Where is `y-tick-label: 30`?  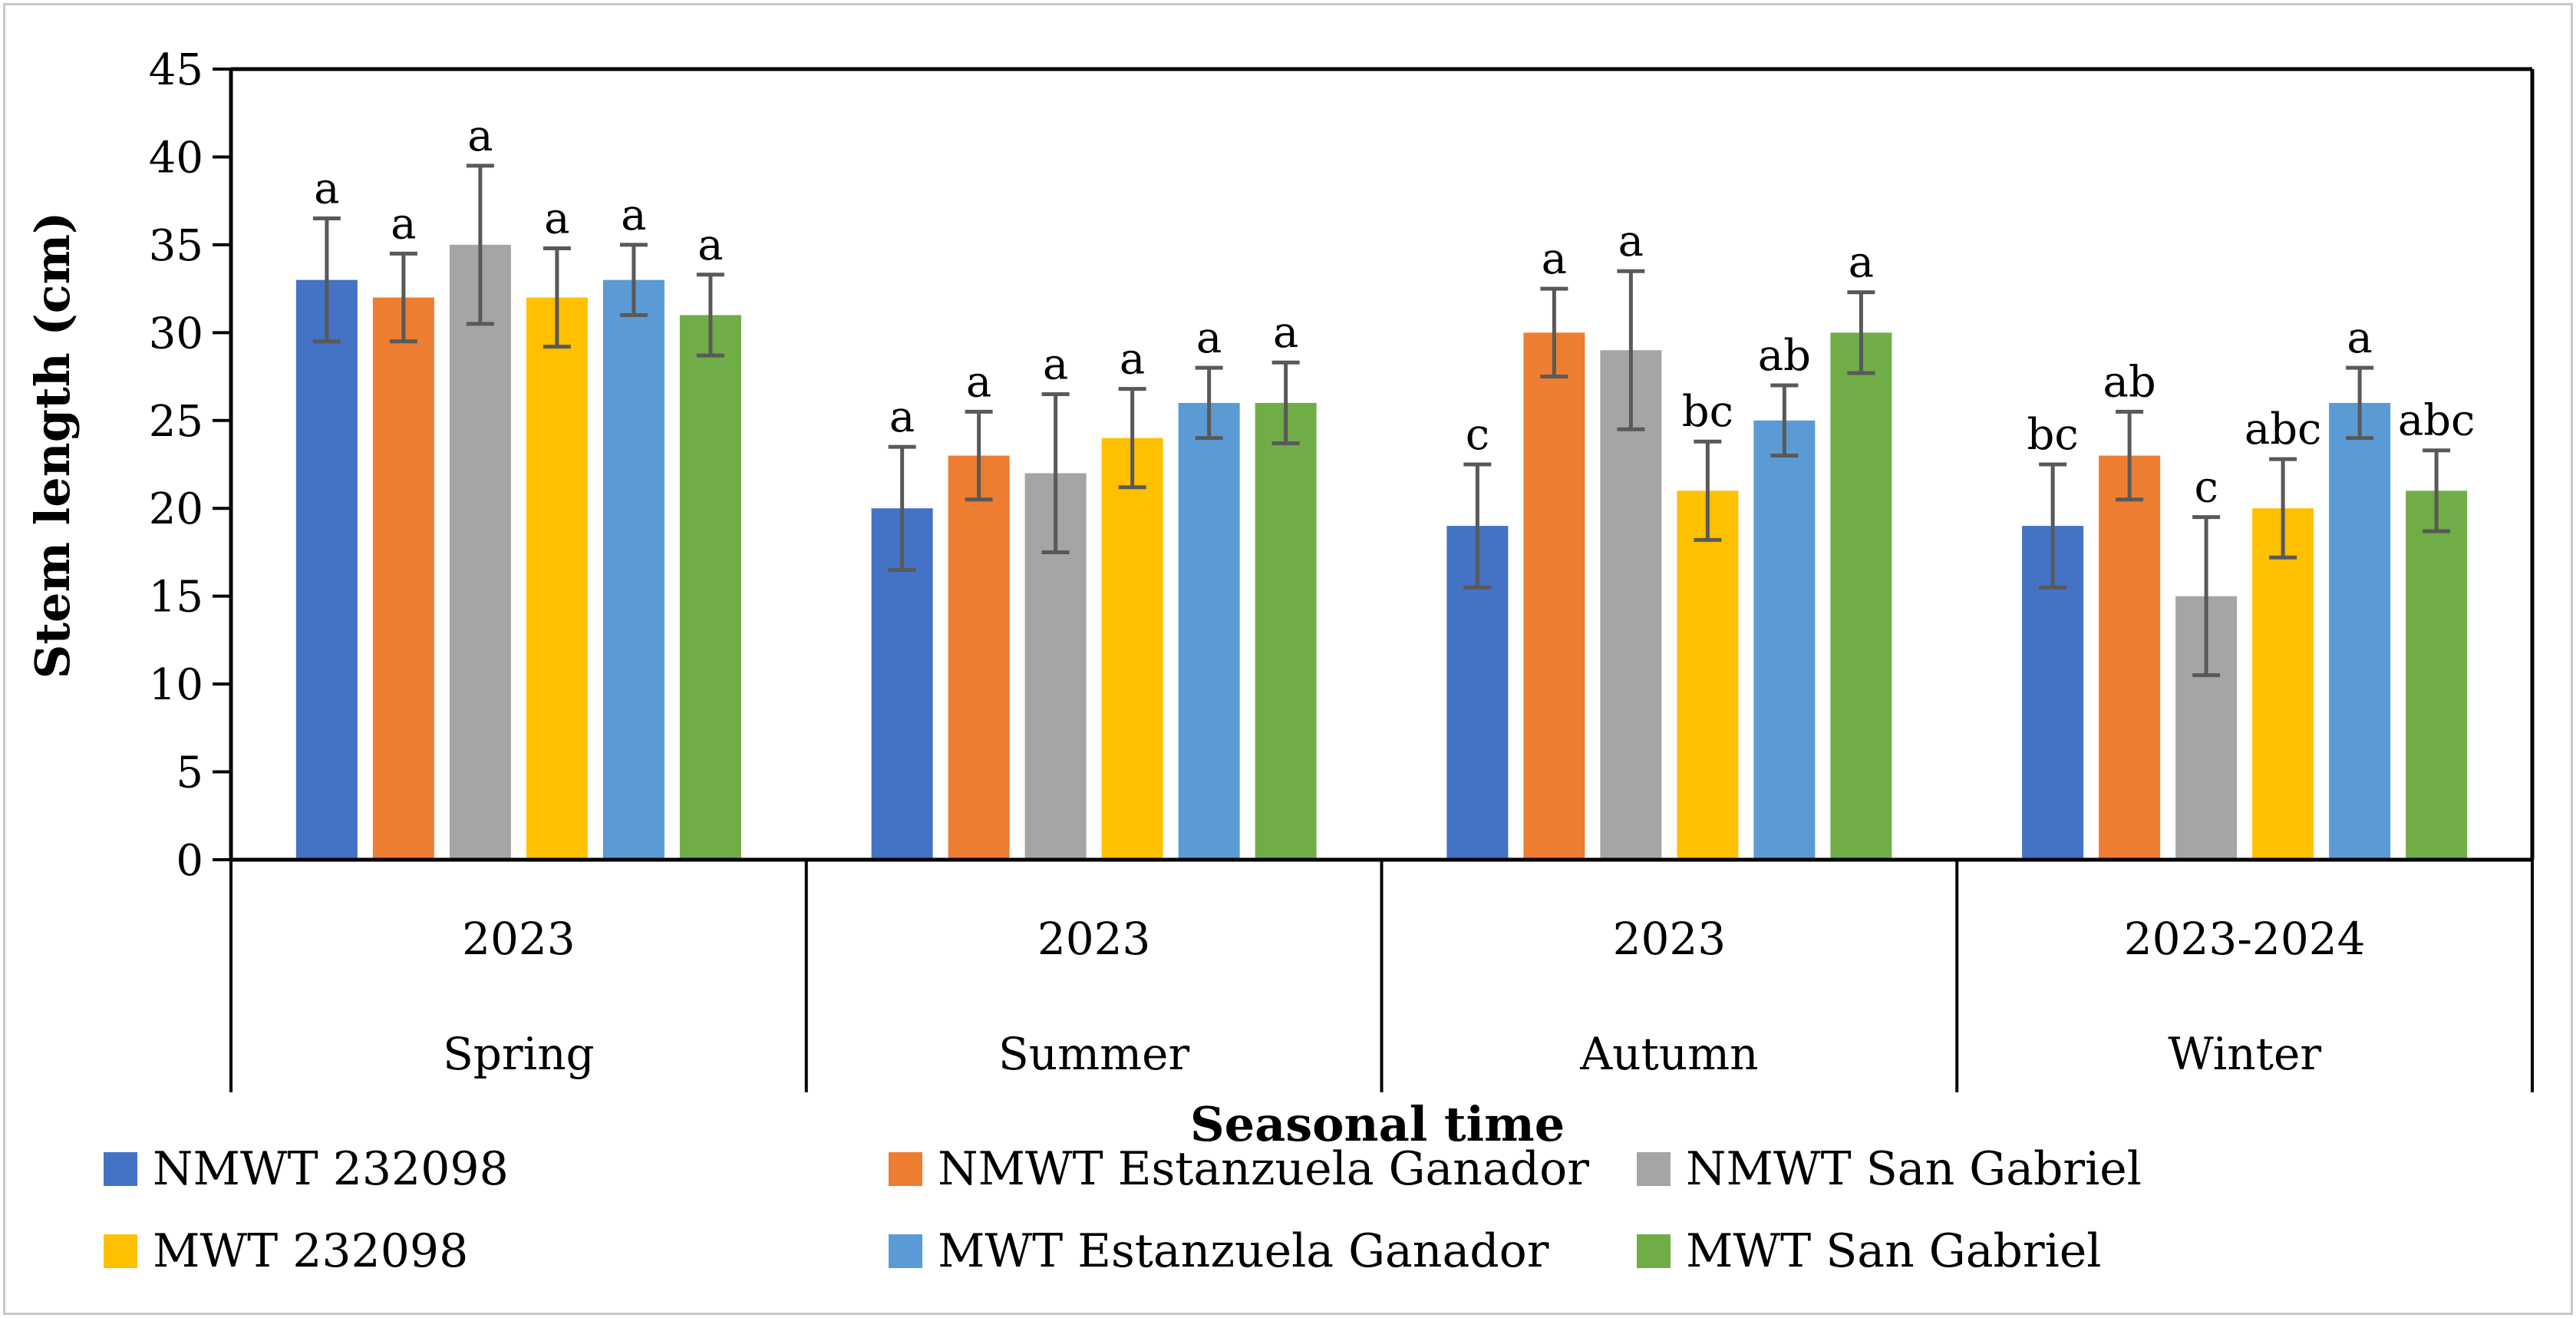
y-tick-label: 30 is located at coordinates (176, 333).